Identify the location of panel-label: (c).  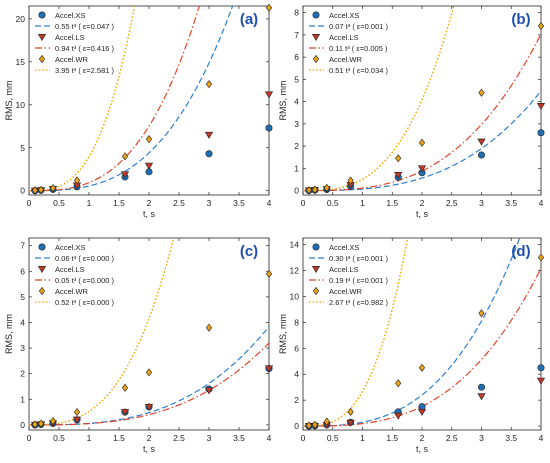
(249, 251).